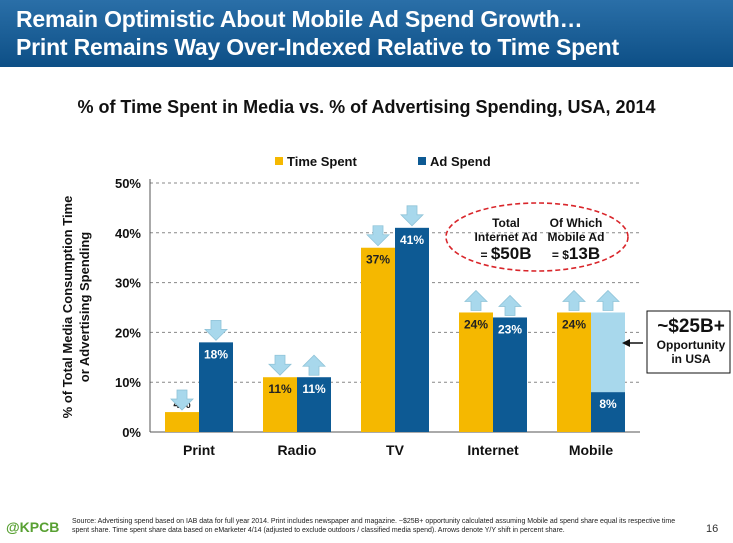 This screenshot has width=733, height=543. I want to click on opportunity-value: ~$25B+, so click(691, 326).